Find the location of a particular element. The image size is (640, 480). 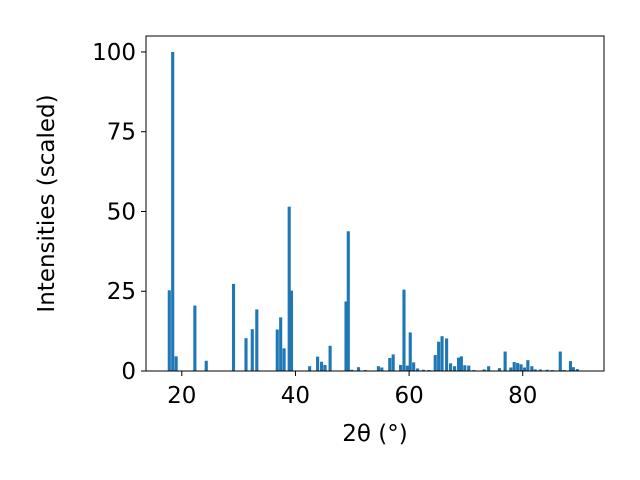

x-tick-label: 80 is located at coordinates (522, 396).